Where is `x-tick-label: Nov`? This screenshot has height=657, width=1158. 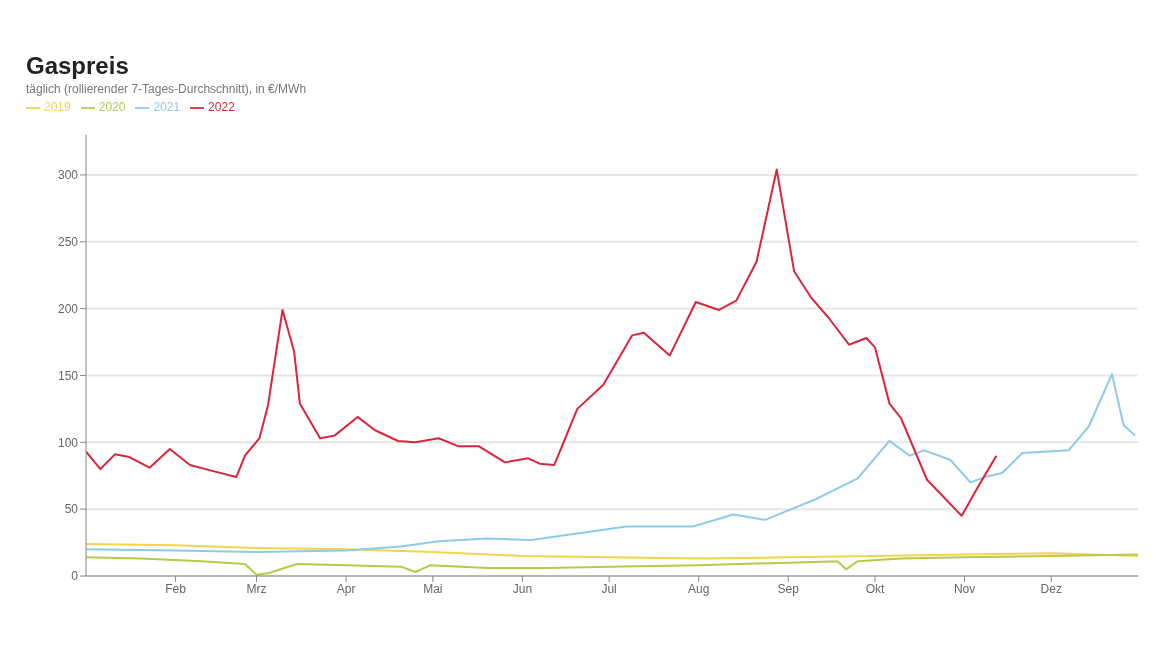 x-tick-label: Nov is located at coordinates (964, 588).